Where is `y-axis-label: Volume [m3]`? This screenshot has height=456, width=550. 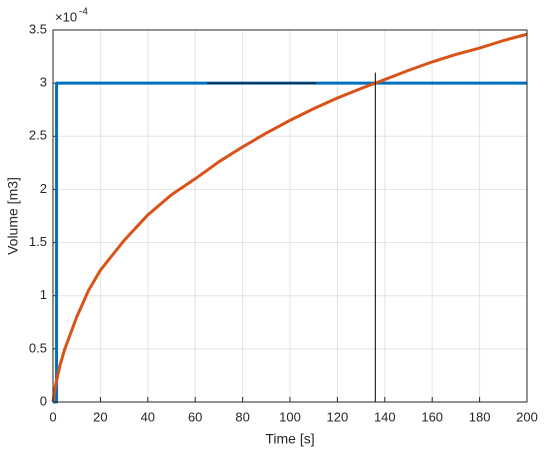
y-axis-label: Volume [m3] is located at coordinates (13, 216).